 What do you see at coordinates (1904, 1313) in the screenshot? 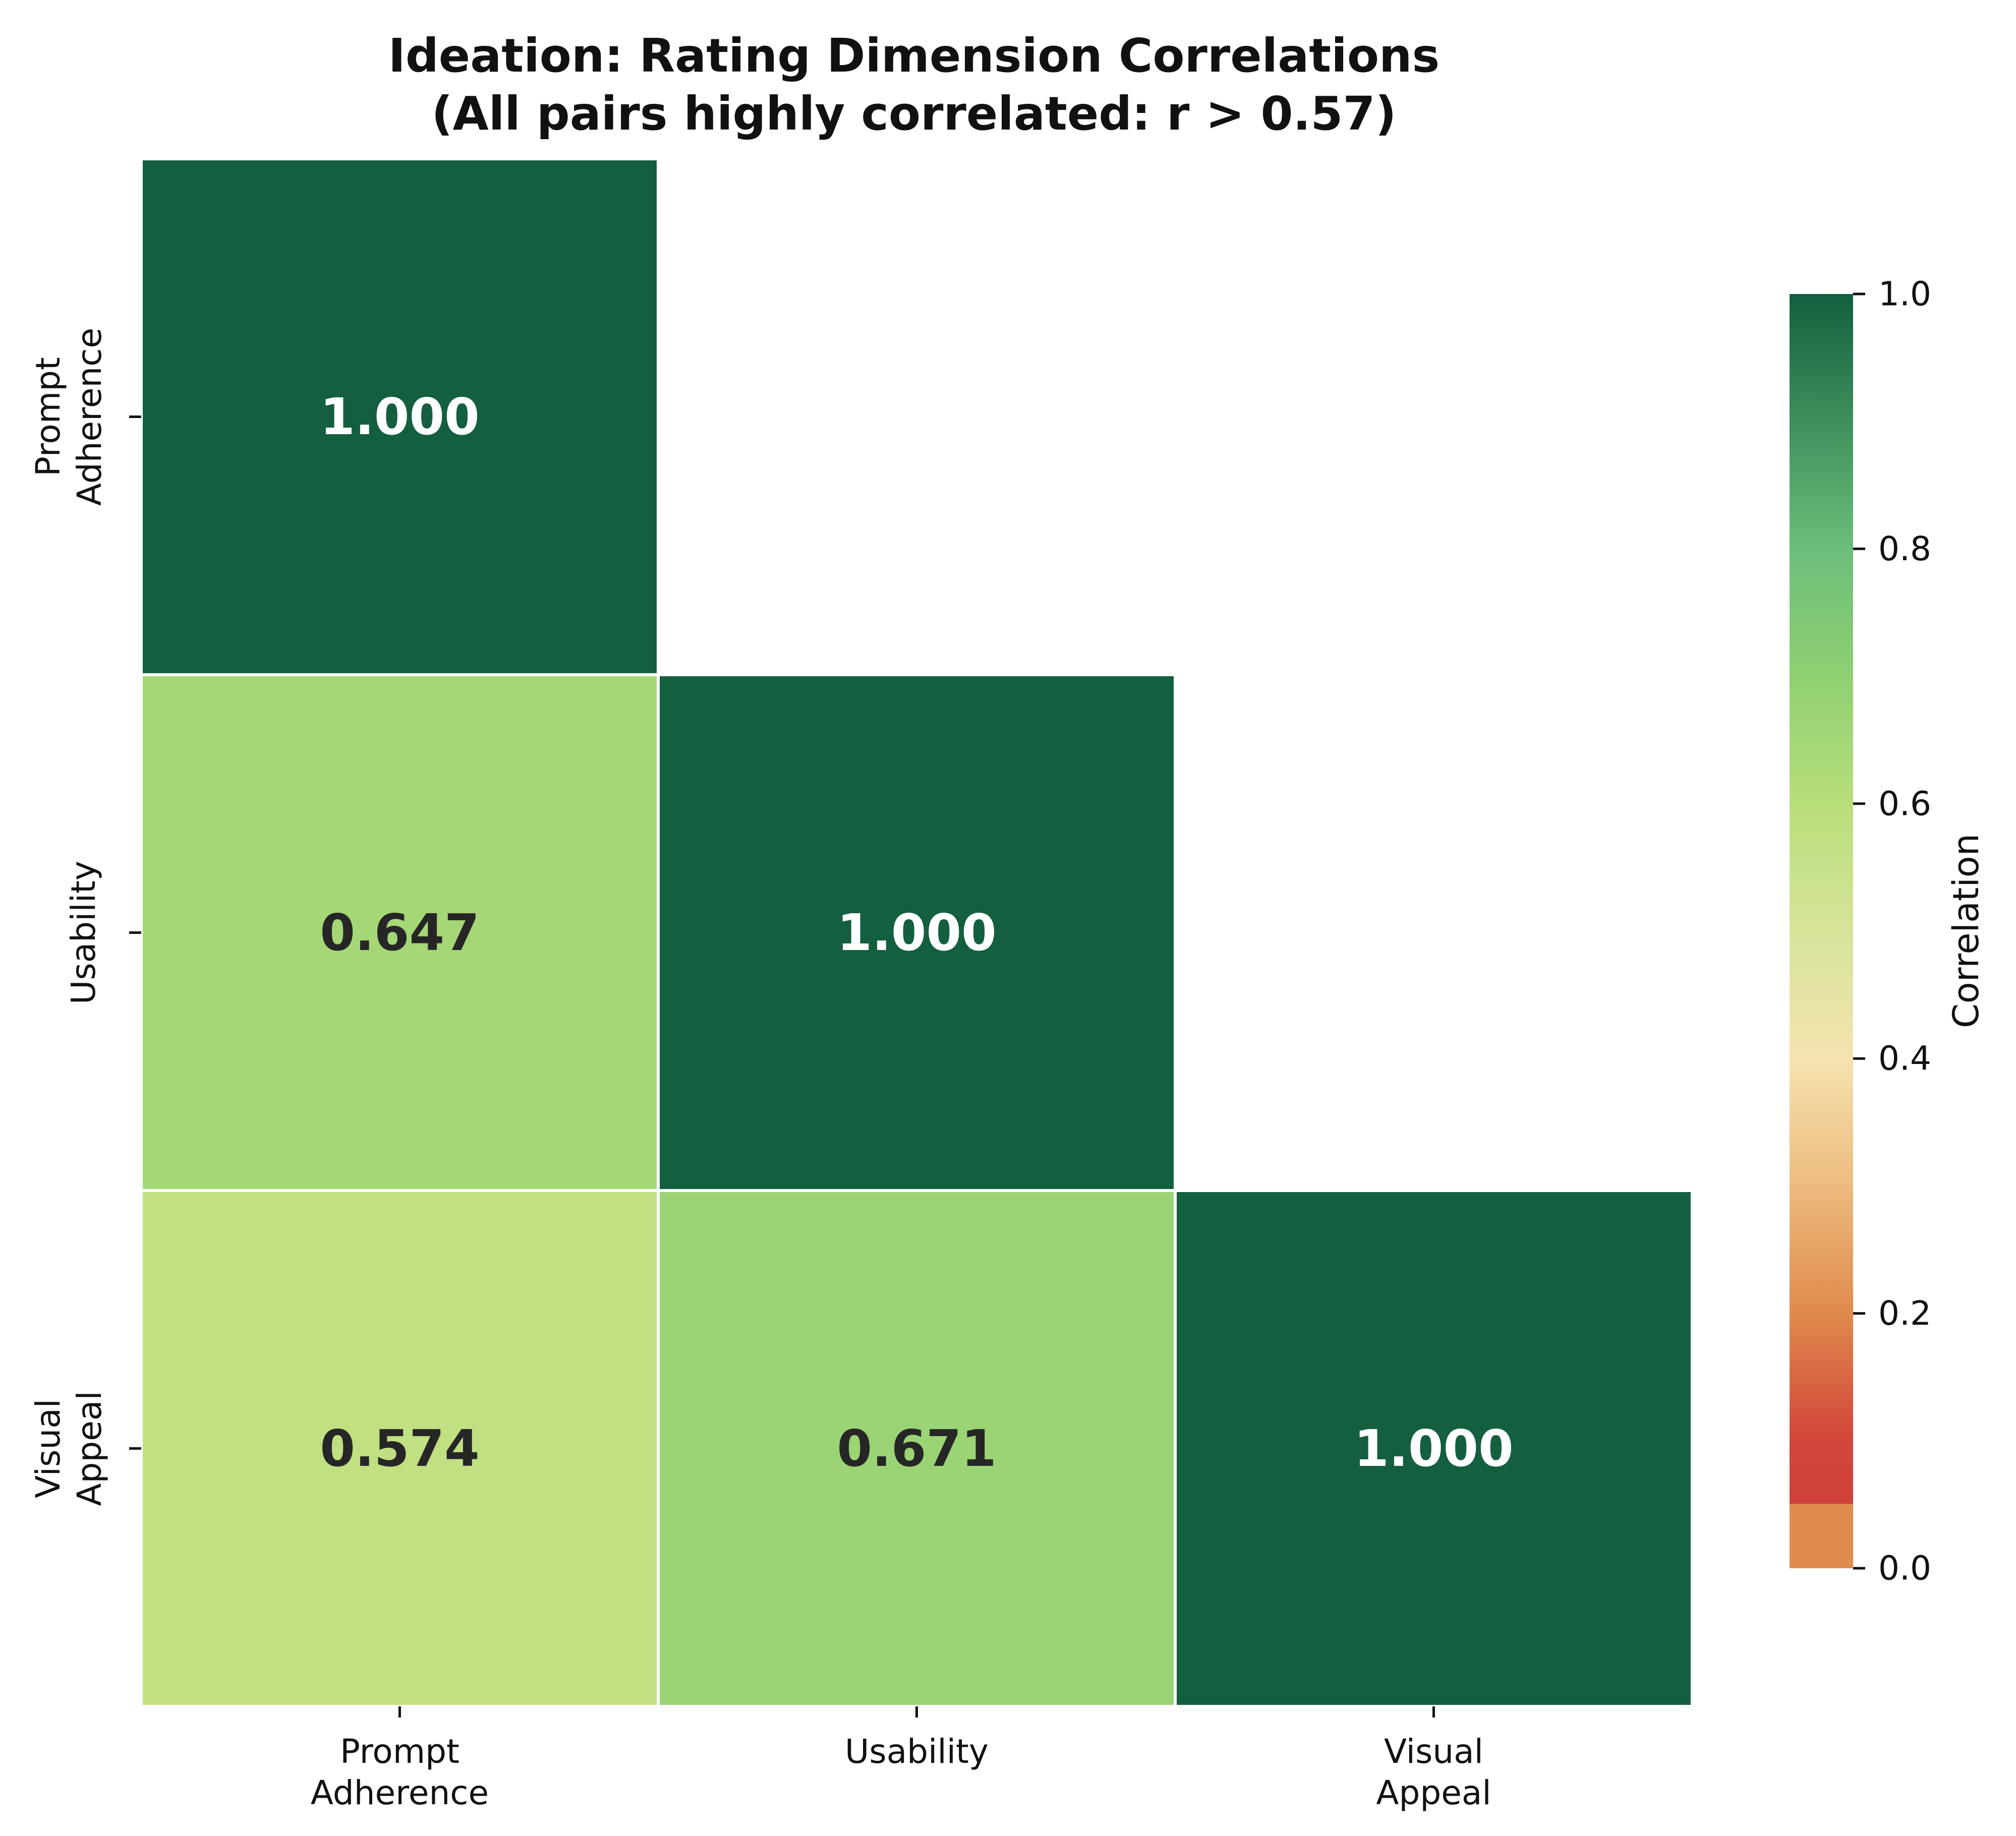
I see `colorbar-tick-label: 0.2` at bounding box center [1904, 1313].